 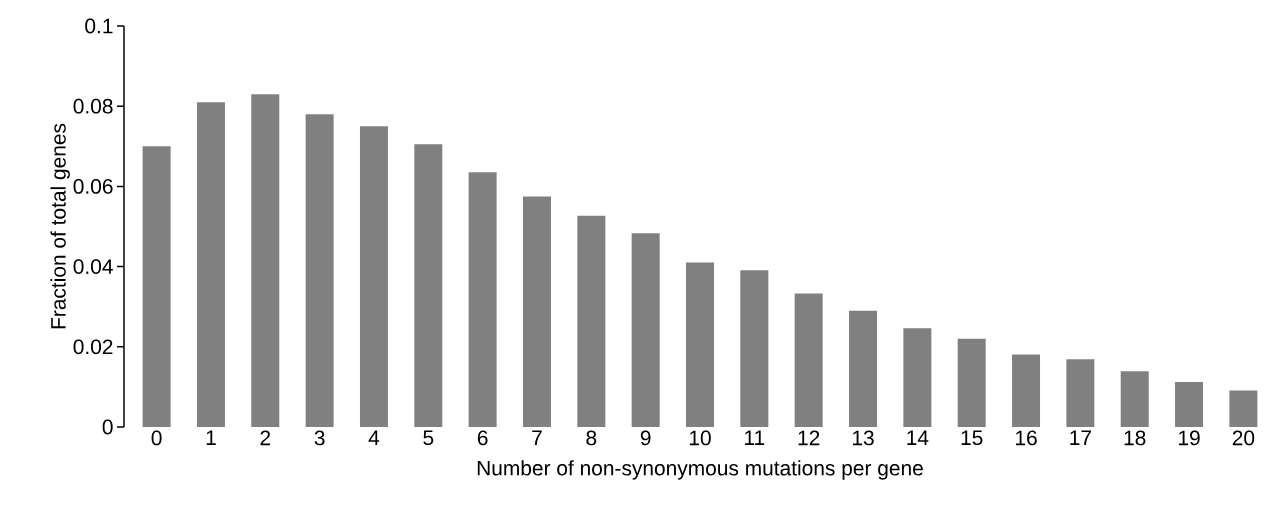 What do you see at coordinates (156, 438) in the screenshot?
I see `x-tick-label: 0` at bounding box center [156, 438].